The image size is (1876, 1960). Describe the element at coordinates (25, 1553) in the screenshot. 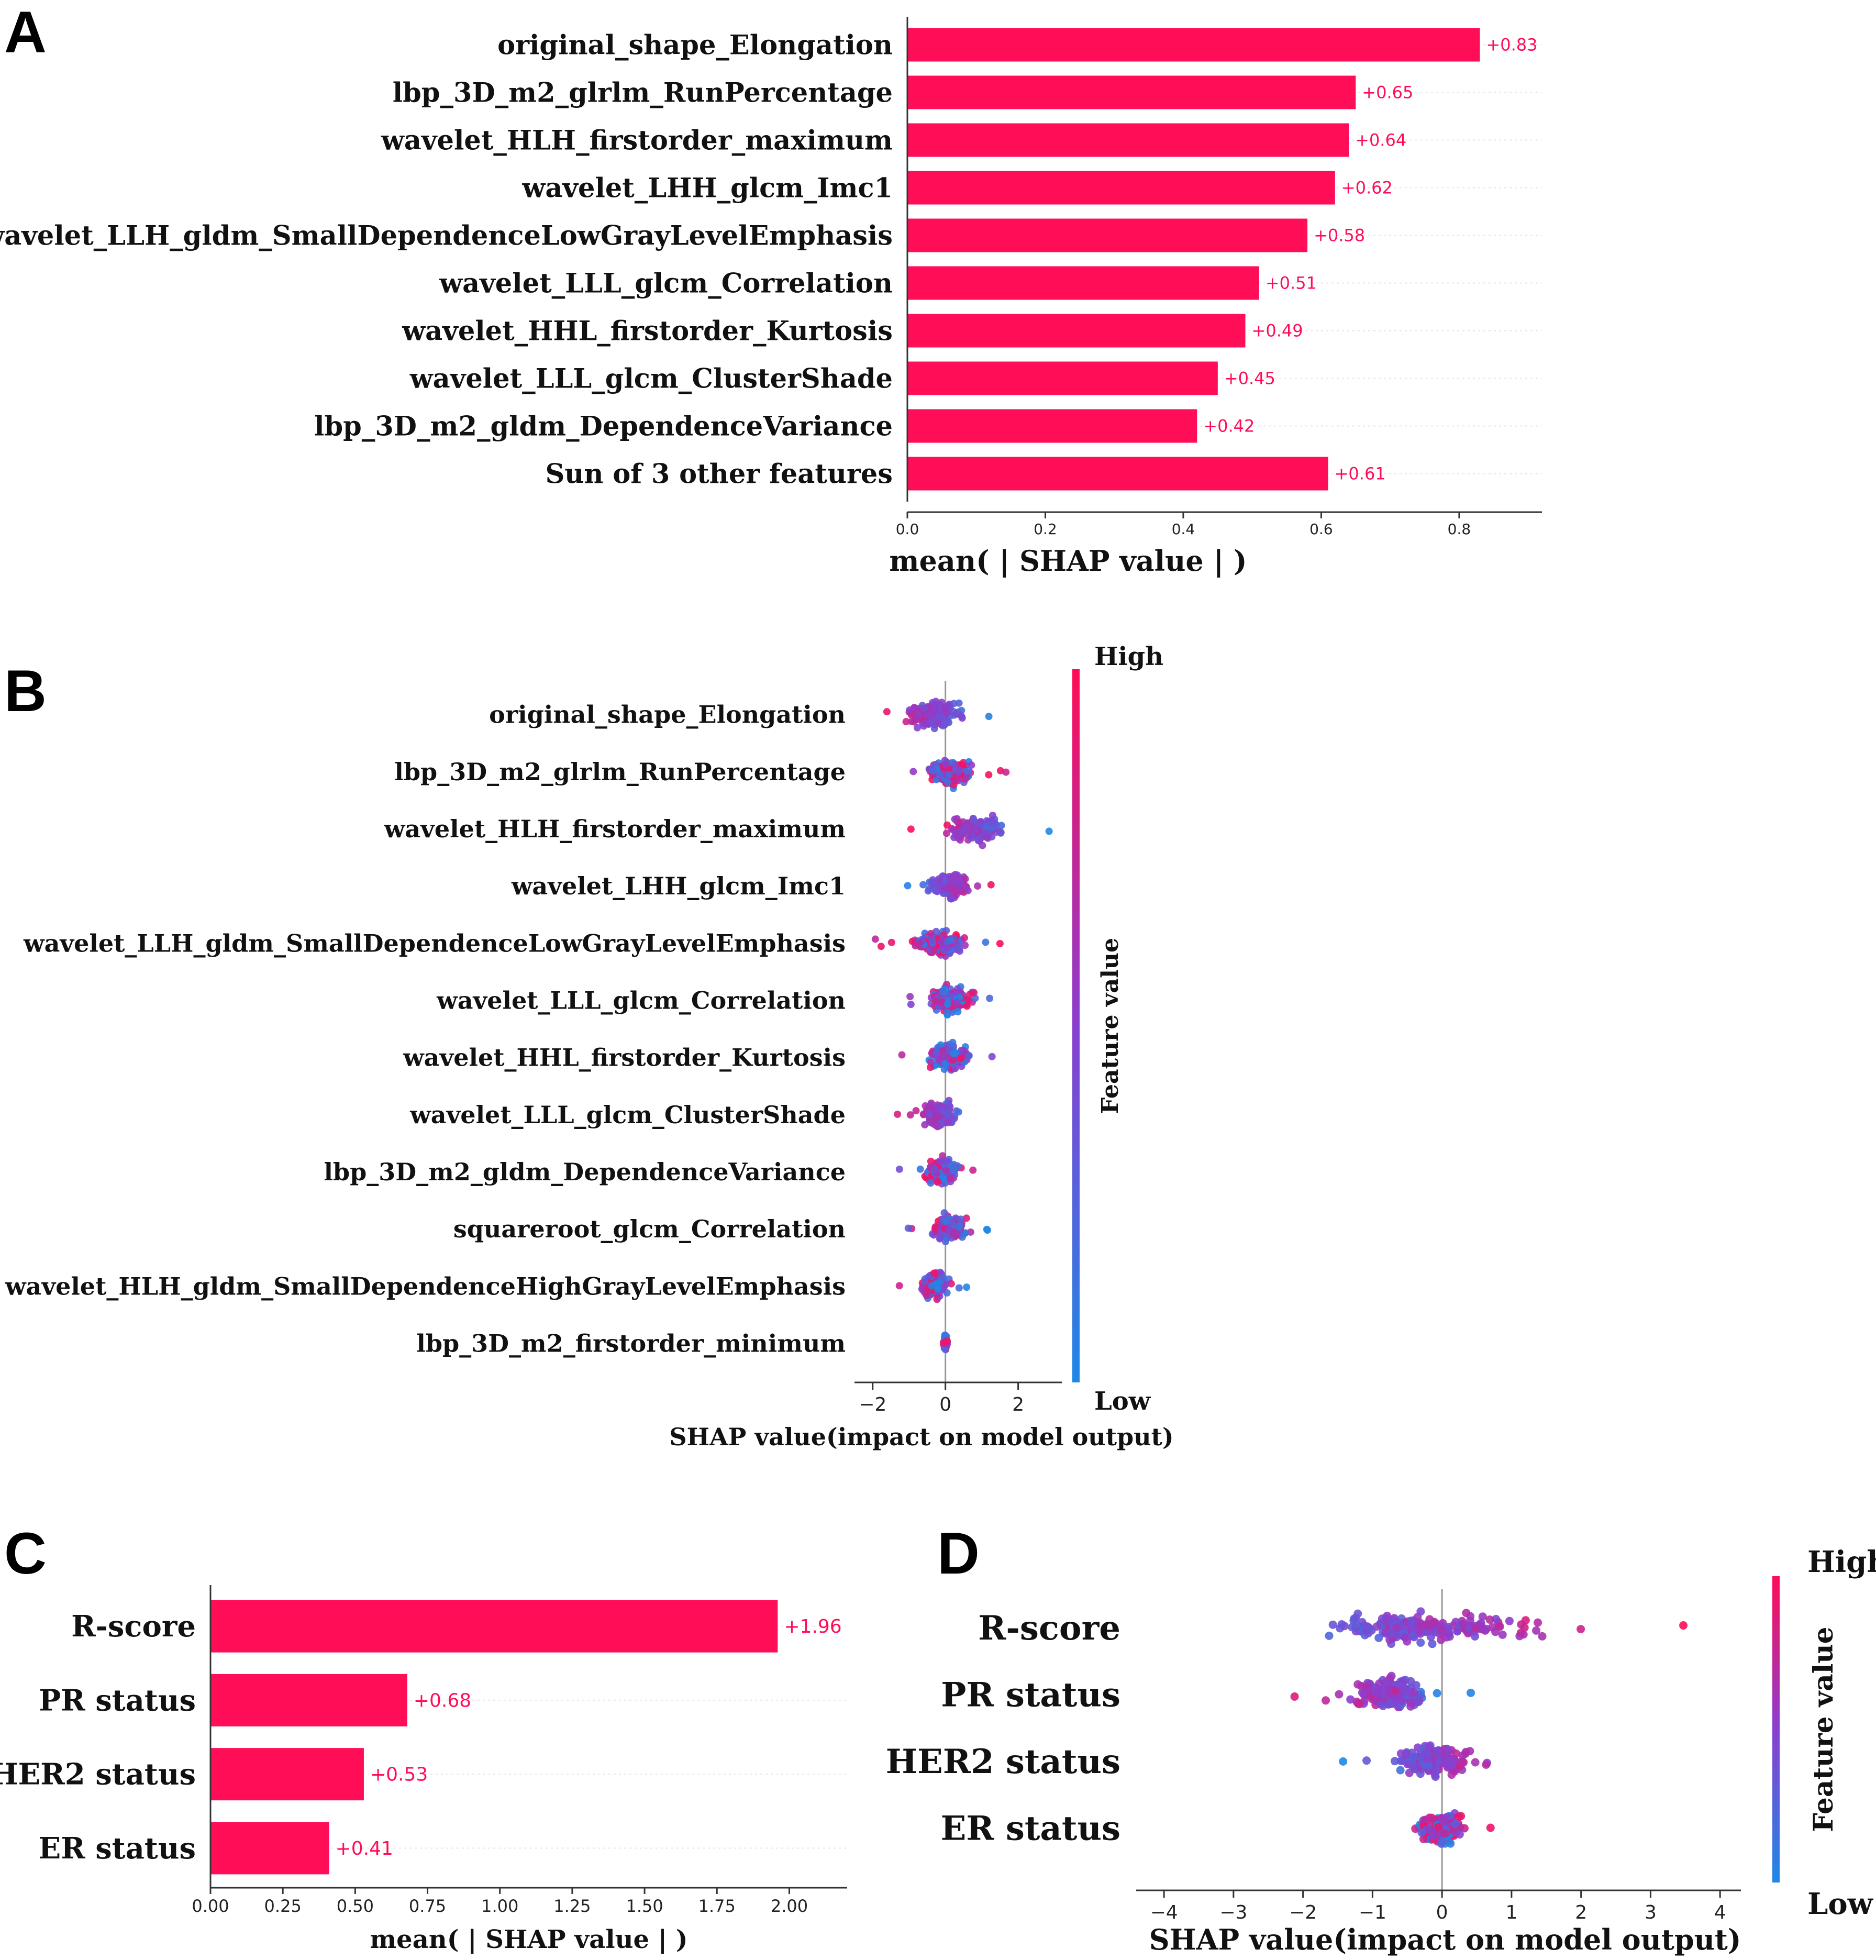

I see `panel-label-c: C` at that location.